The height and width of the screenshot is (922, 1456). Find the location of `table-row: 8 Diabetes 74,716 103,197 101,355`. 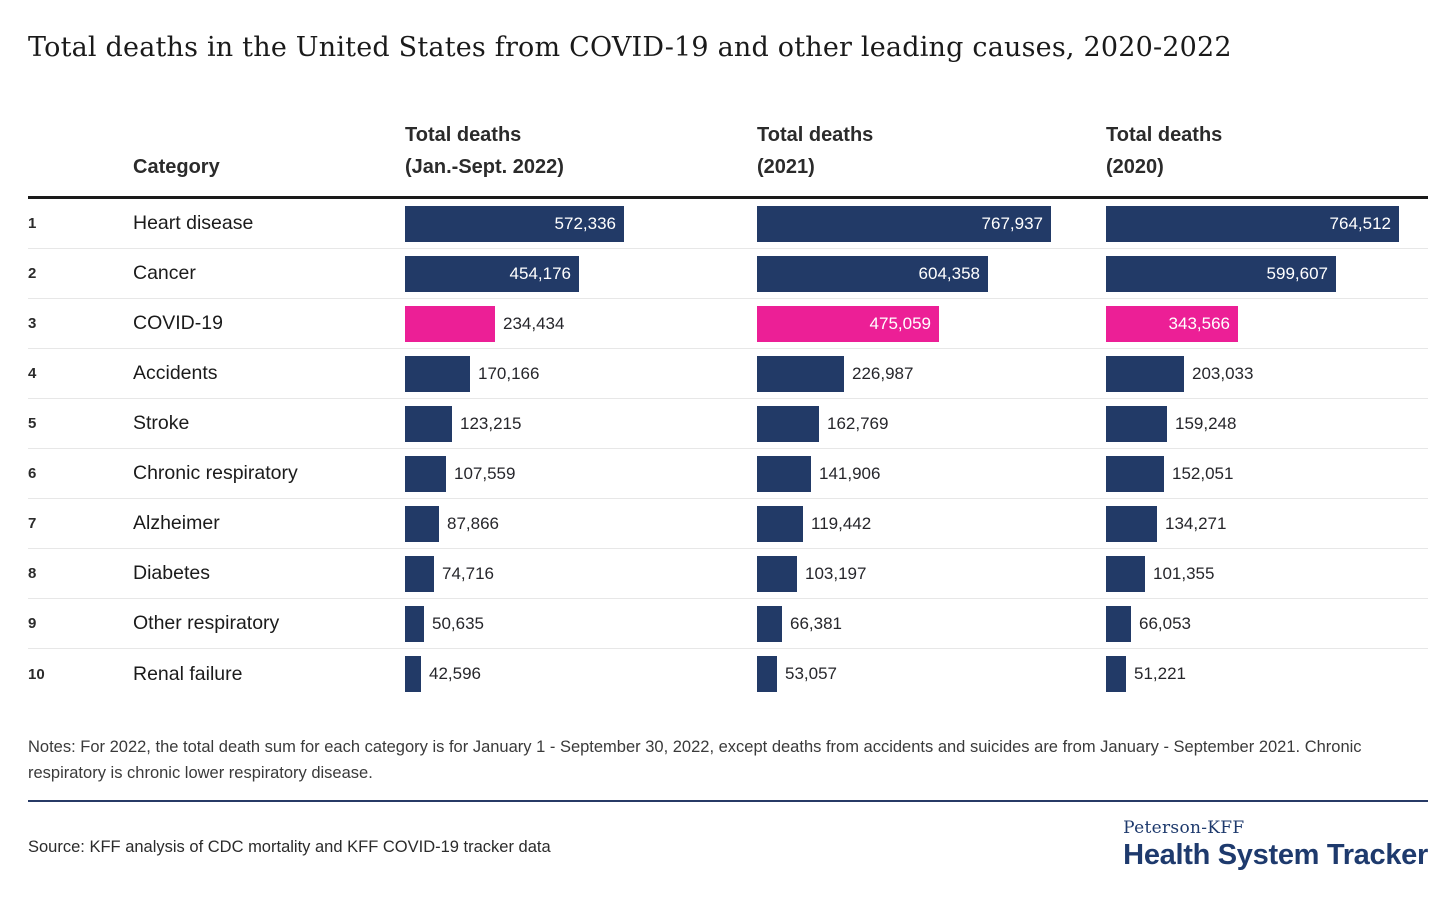

table-row: 8 Diabetes 74,716 103,197 101,355 is located at coordinates (728, 574).